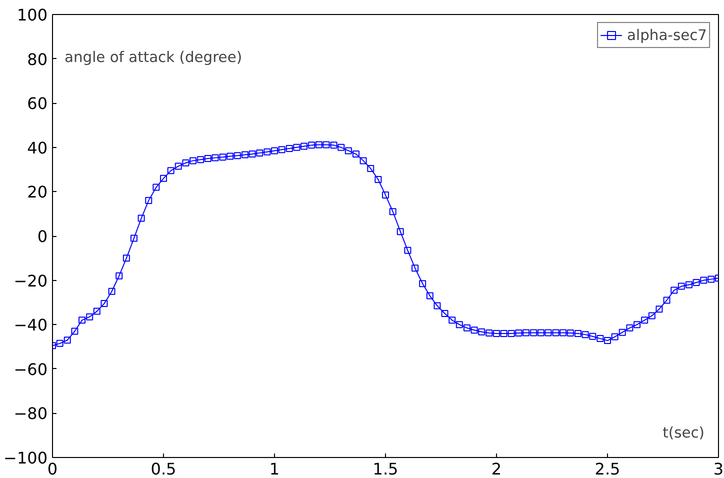 The height and width of the screenshot is (478, 724). Describe the element at coordinates (37, 104) in the screenshot. I see `y-tick-label: 60` at that location.